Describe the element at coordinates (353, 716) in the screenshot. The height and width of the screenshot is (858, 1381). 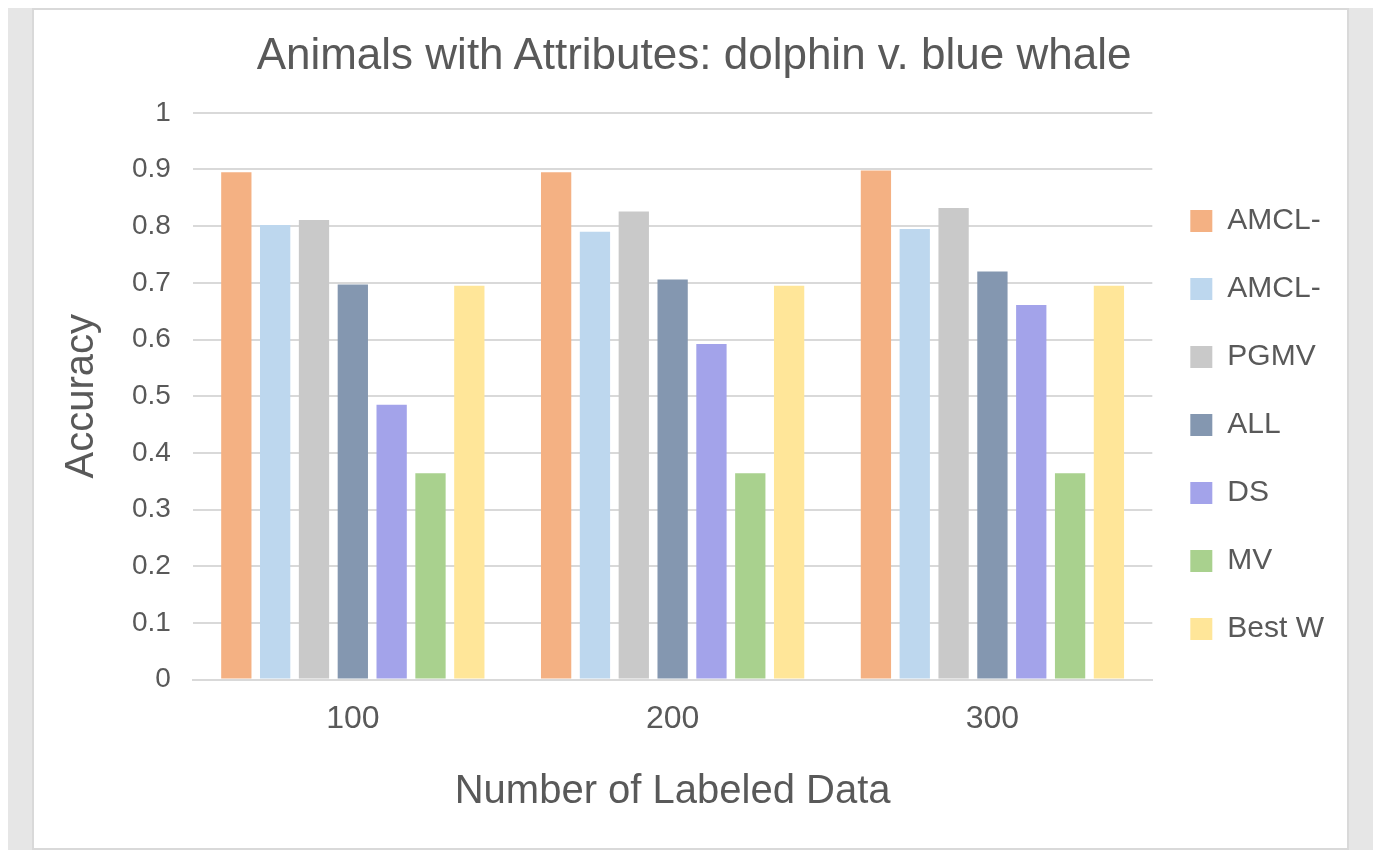
I see `x-tick-label: 100` at that location.